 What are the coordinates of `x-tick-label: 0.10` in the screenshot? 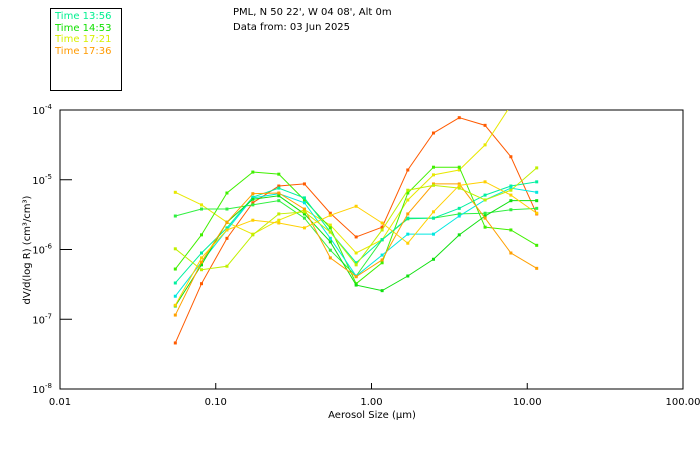 It's located at (216, 402).